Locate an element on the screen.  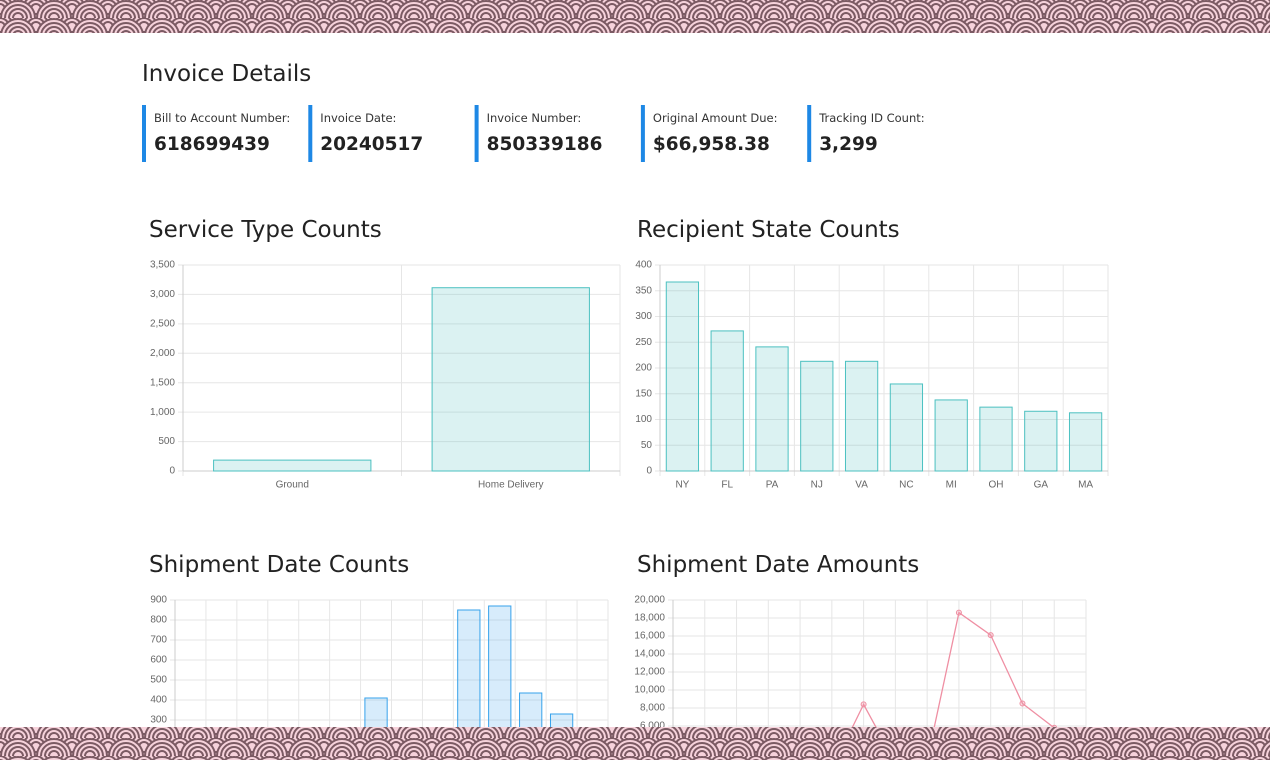
y-tick-label: 3,500 is located at coordinates (162, 265).